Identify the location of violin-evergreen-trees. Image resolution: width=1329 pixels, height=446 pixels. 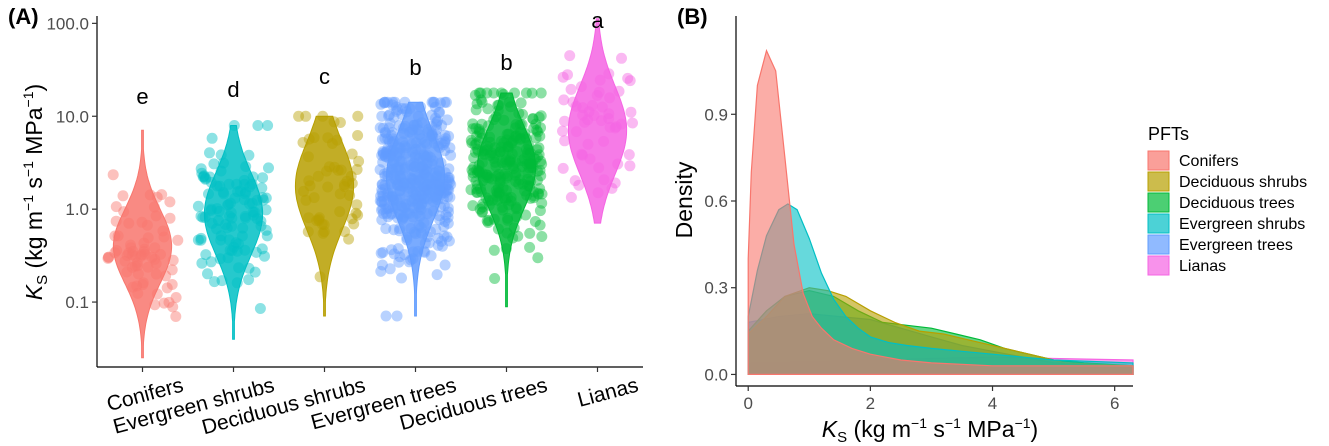
(415, 209).